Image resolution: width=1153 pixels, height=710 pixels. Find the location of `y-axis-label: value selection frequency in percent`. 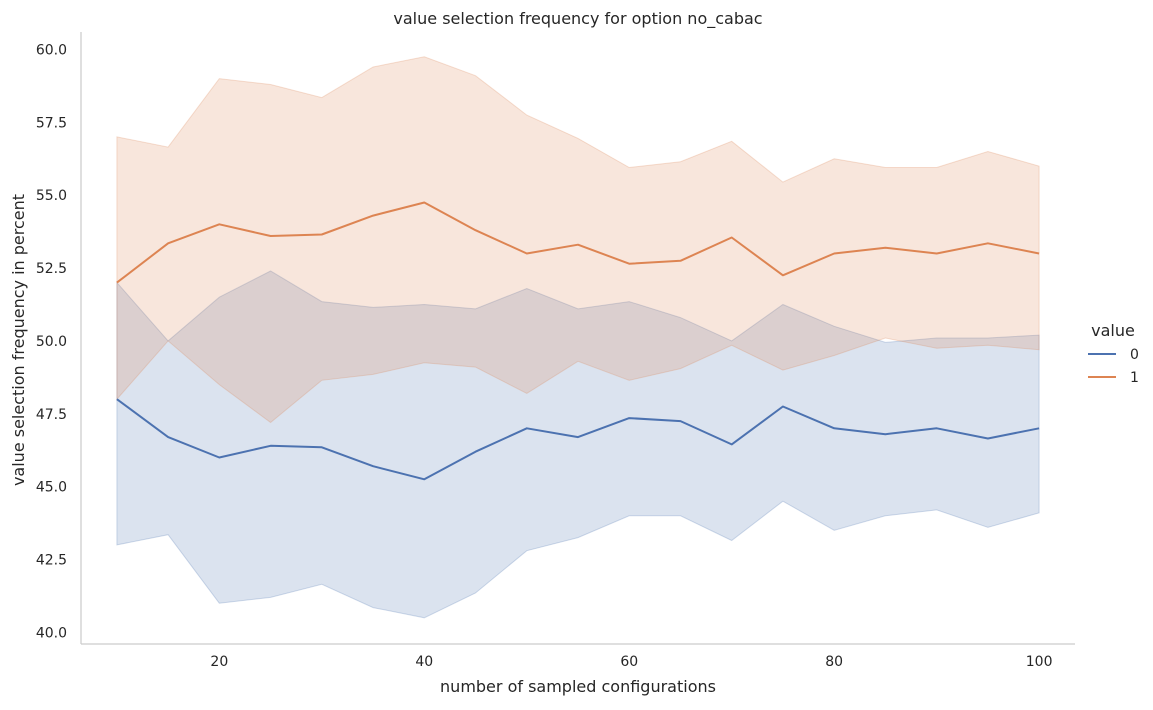

y-axis-label: value selection frequency in percent is located at coordinates (18, 340).